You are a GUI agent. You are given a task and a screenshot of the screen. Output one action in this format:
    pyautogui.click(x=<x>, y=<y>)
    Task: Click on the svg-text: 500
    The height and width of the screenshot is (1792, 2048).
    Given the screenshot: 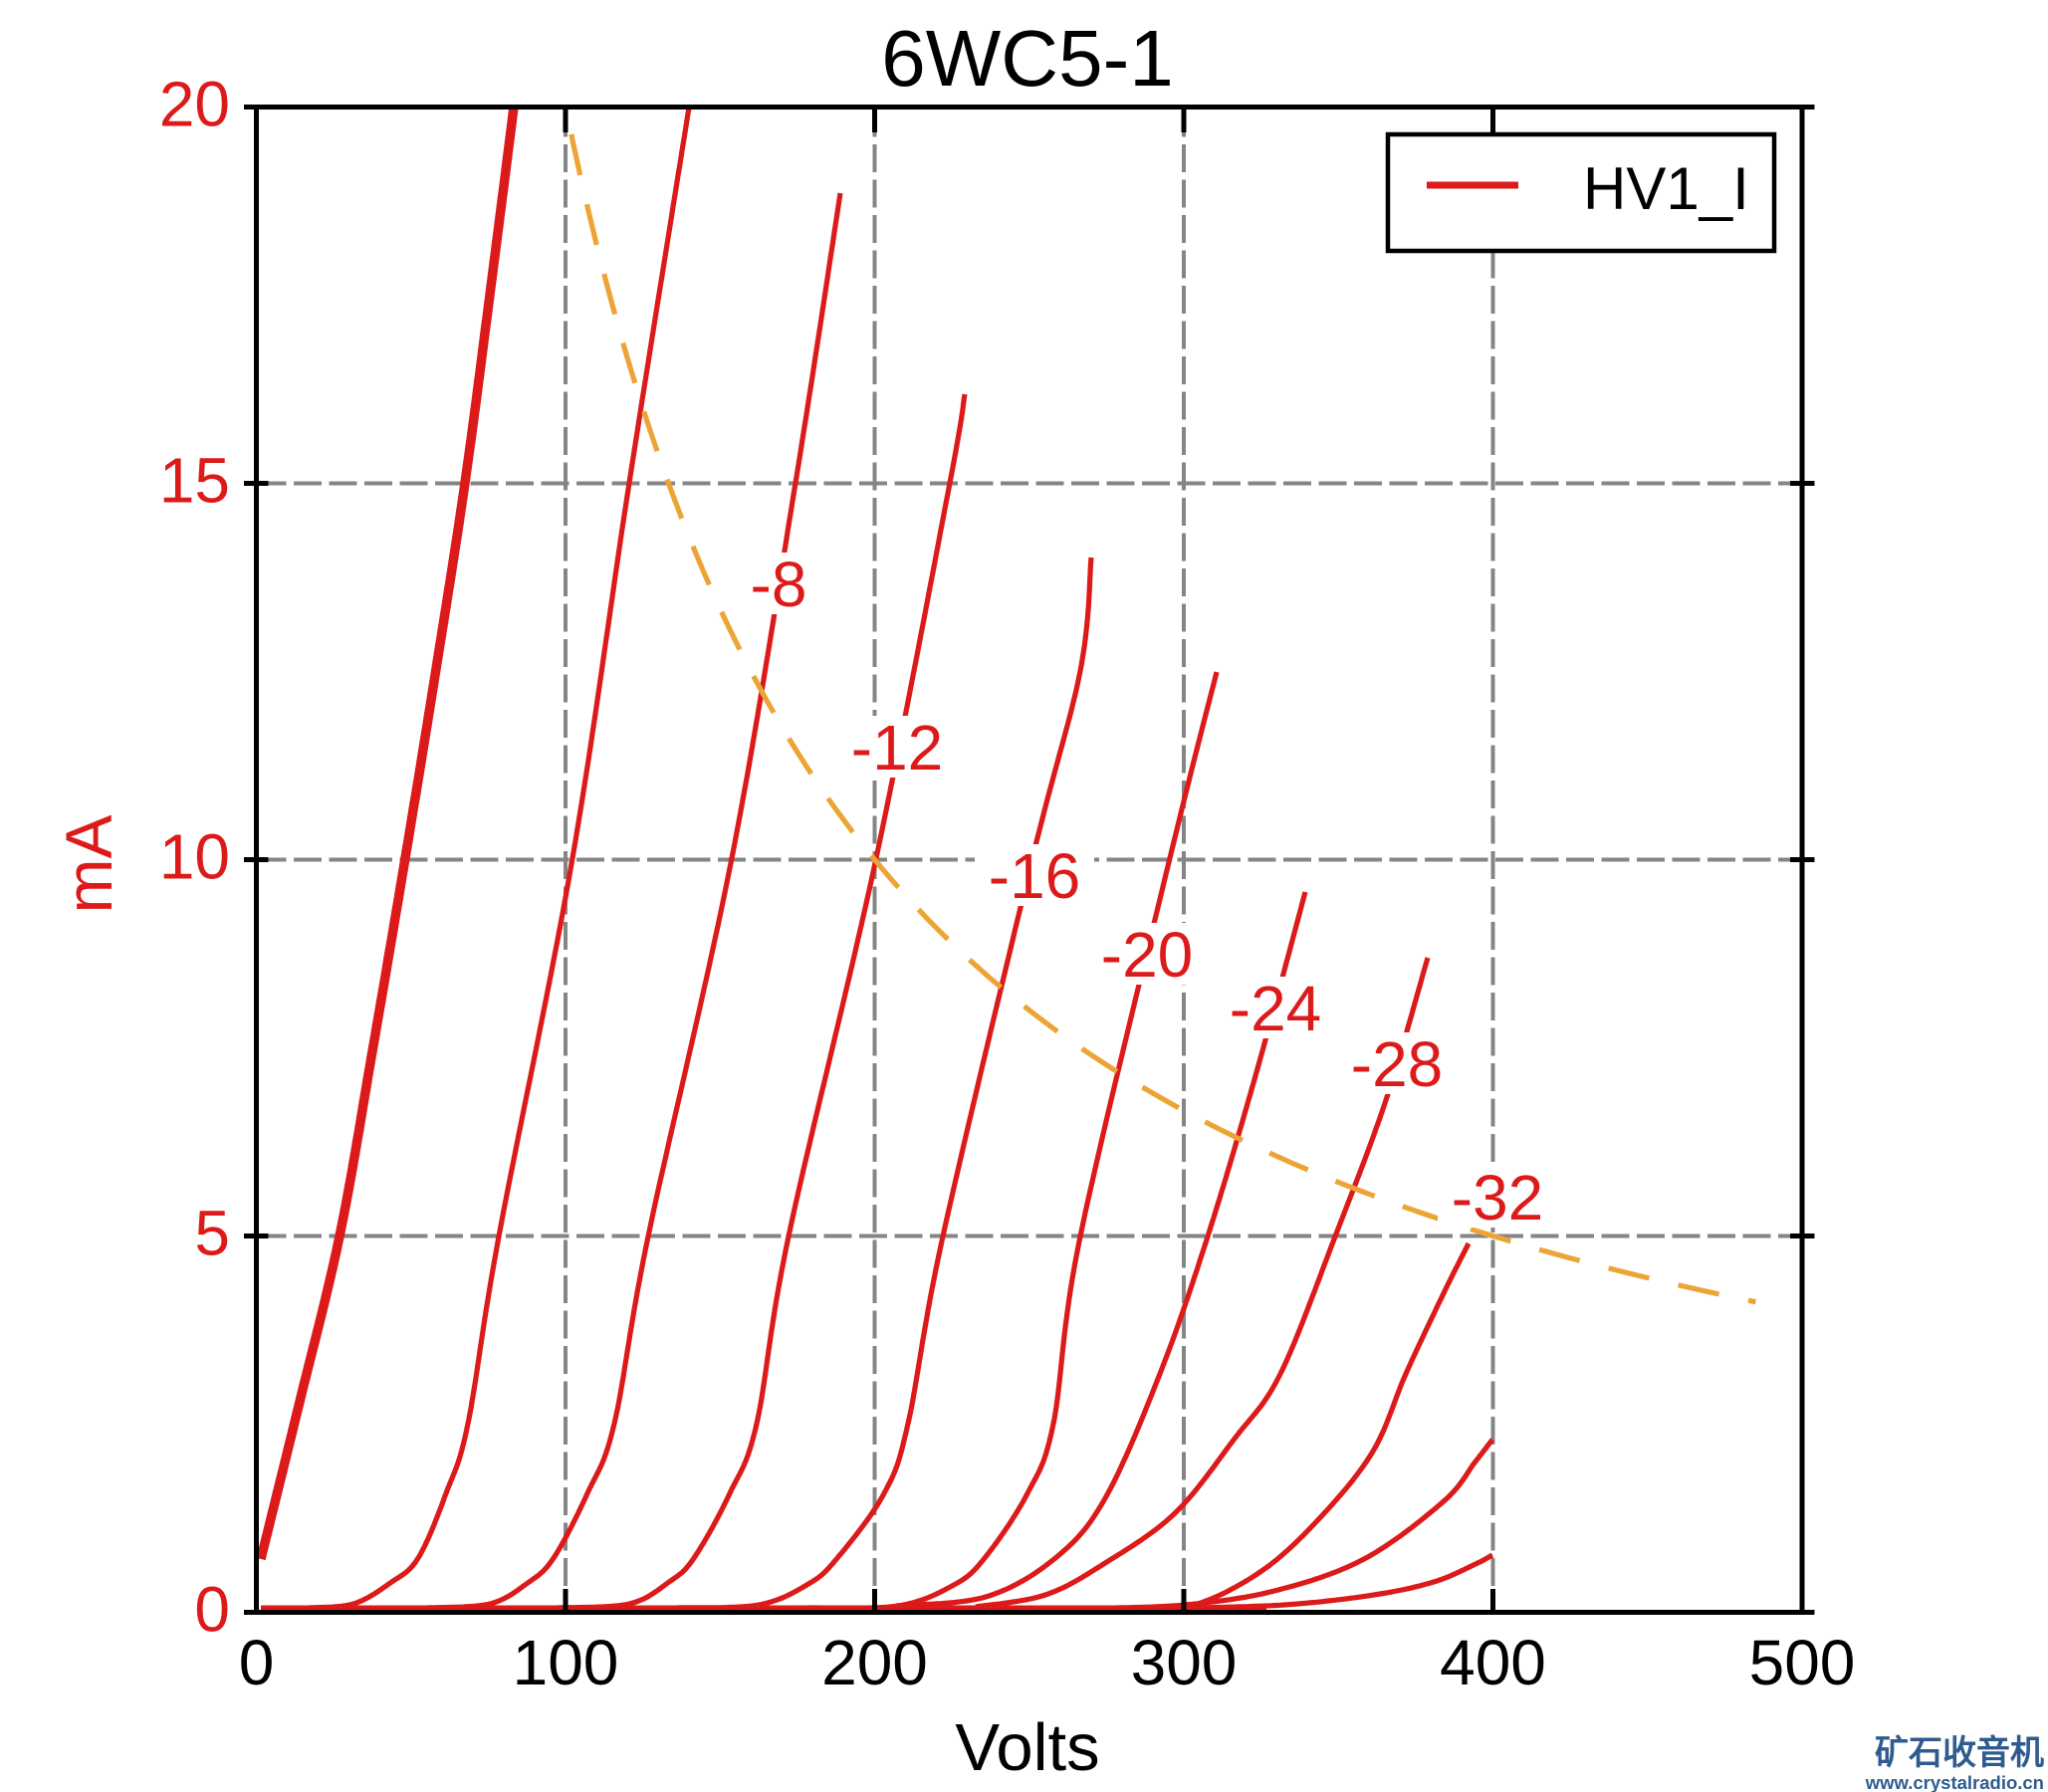 What is the action you would take?
    pyautogui.click(x=1802, y=1663)
    